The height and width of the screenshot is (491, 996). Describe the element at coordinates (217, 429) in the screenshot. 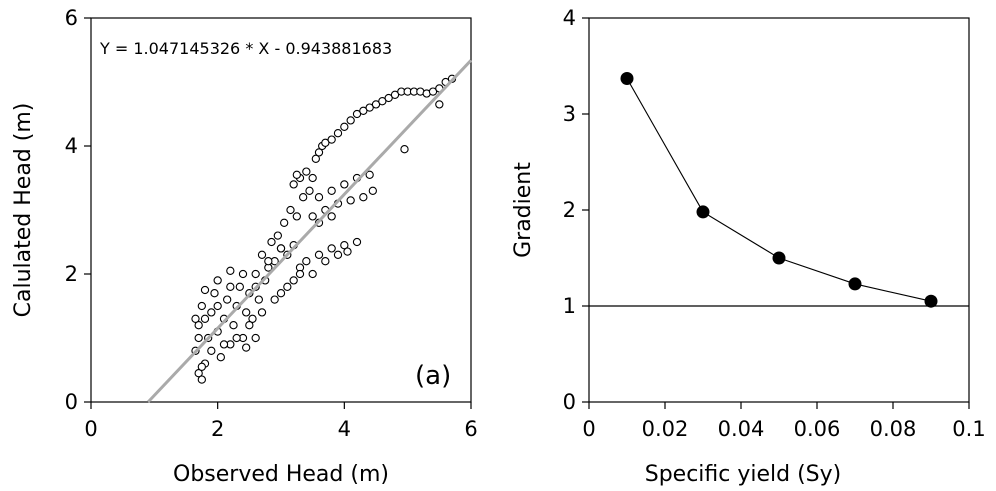

I see `x-tick-label: 2` at that location.